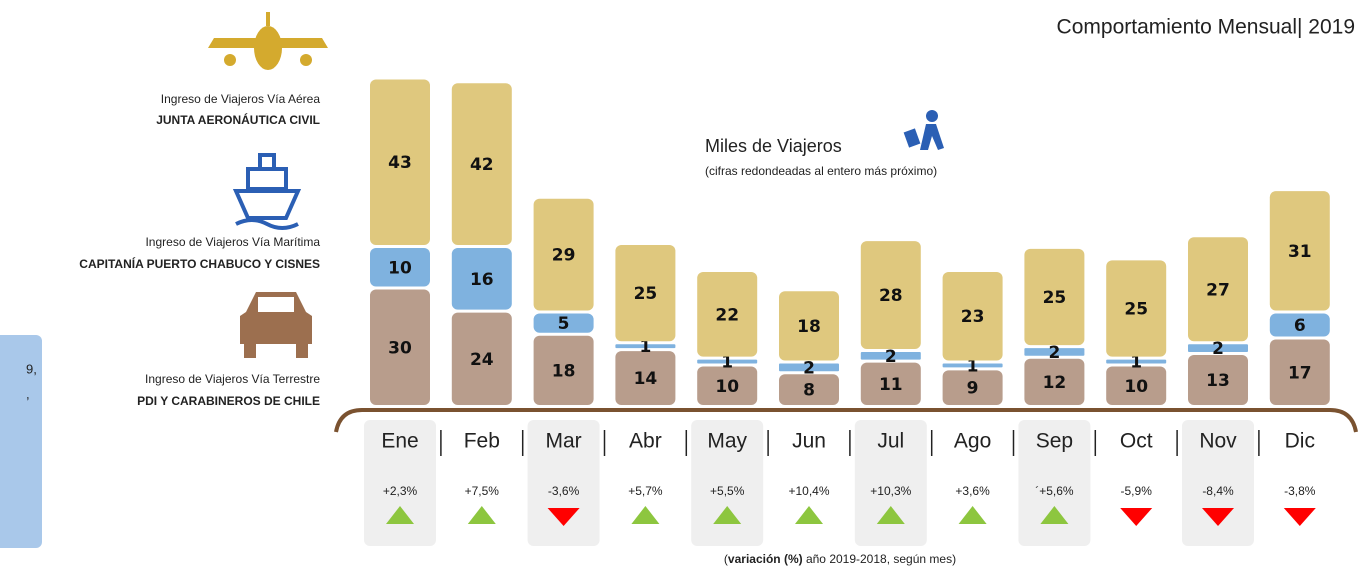 The width and height of the screenshot is (1367, 567). What do you see at coordinates (238, 119) in the screenshot?
I see `legend-source: JUNTA AERONÁUTICA CIVIL` at bounding box center [238, 119].